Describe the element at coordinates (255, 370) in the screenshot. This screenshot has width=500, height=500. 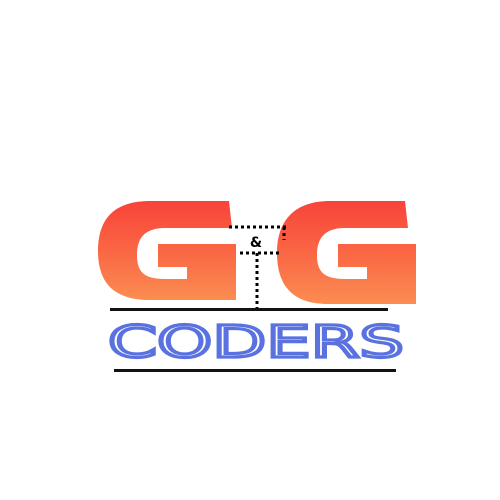
I see `bottom-rule` at that location.